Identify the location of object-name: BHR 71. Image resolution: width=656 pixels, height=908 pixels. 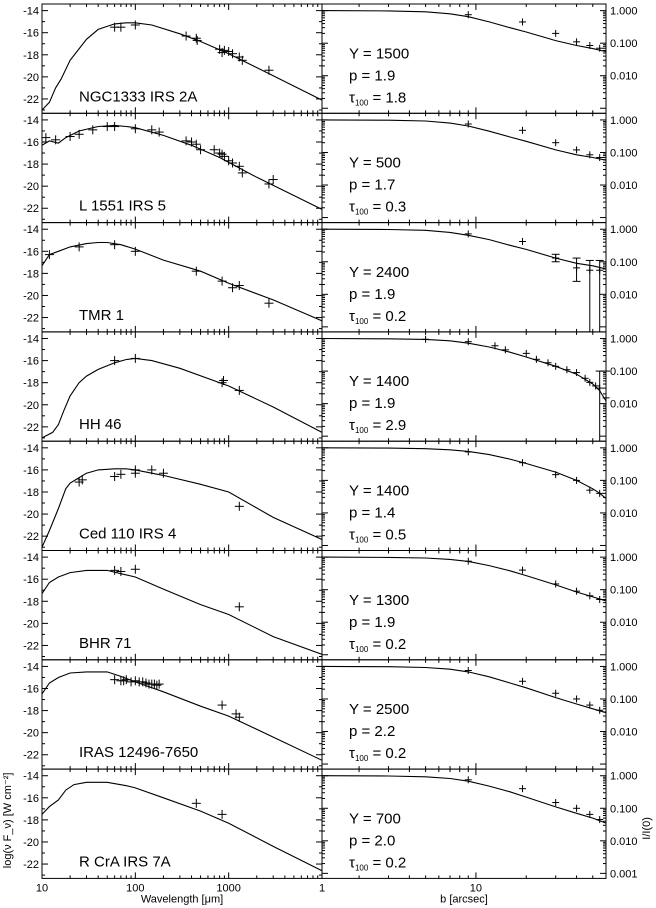
(105, 643).